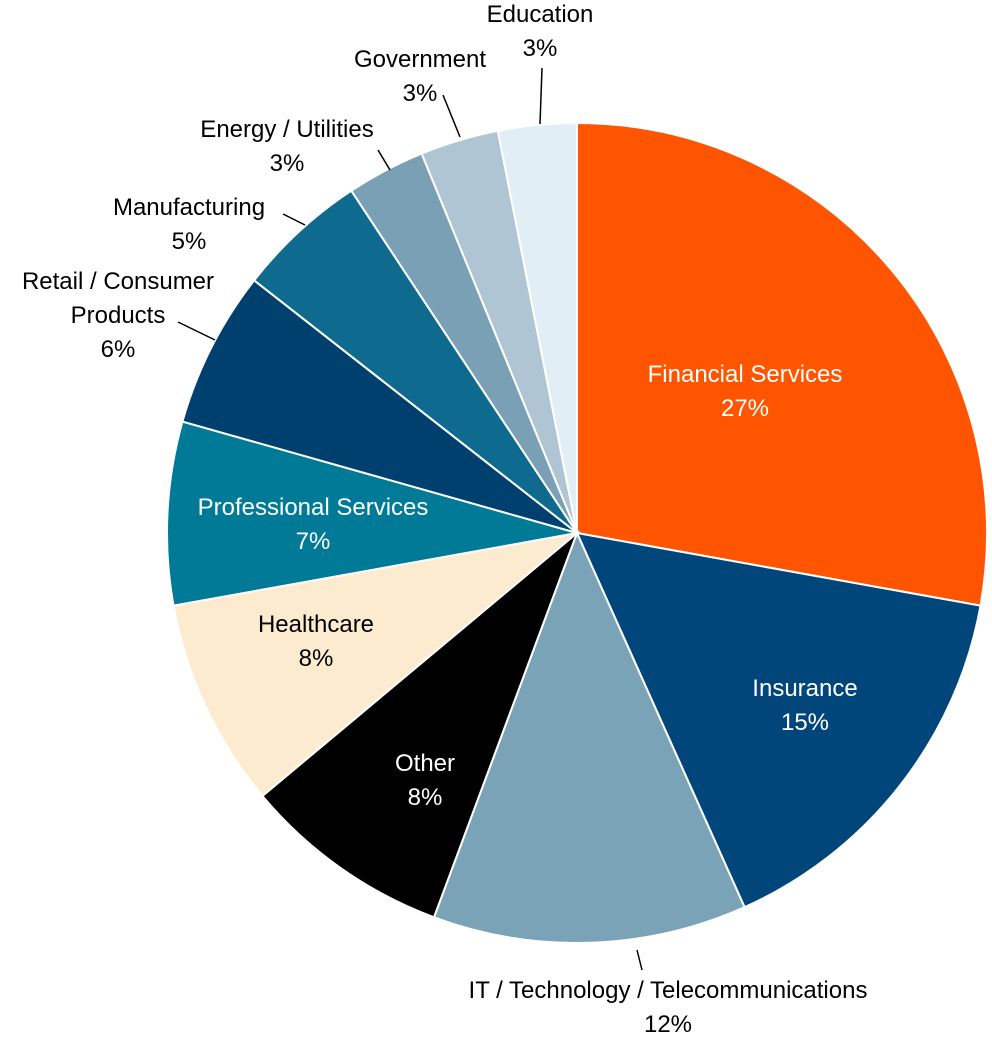 The height and width of the screenshot is (1045, 992). I want to click on slice-label: Retail / Consumer Products 6%, so click(119, 316).